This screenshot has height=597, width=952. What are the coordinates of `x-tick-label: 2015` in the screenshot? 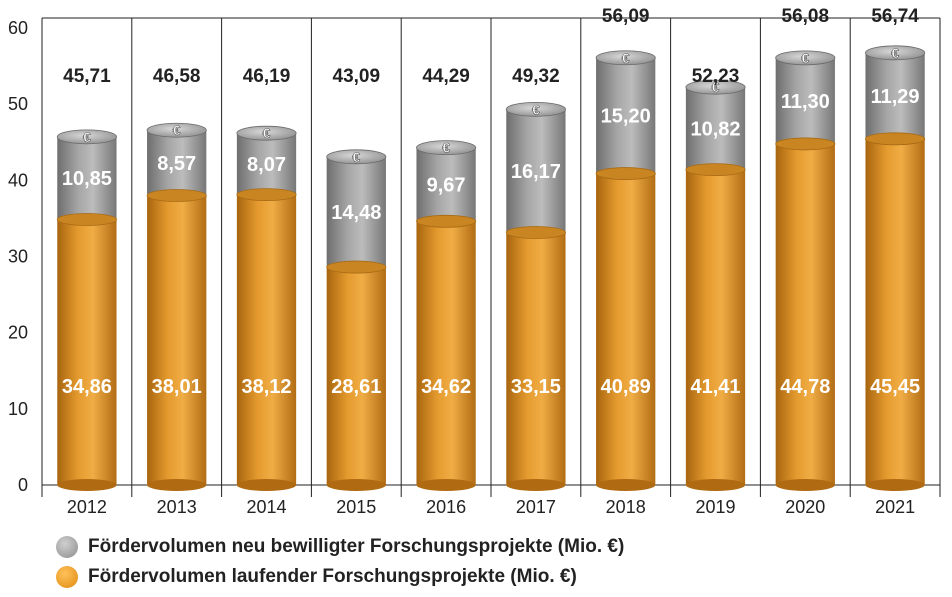 It's located at (356, 507).